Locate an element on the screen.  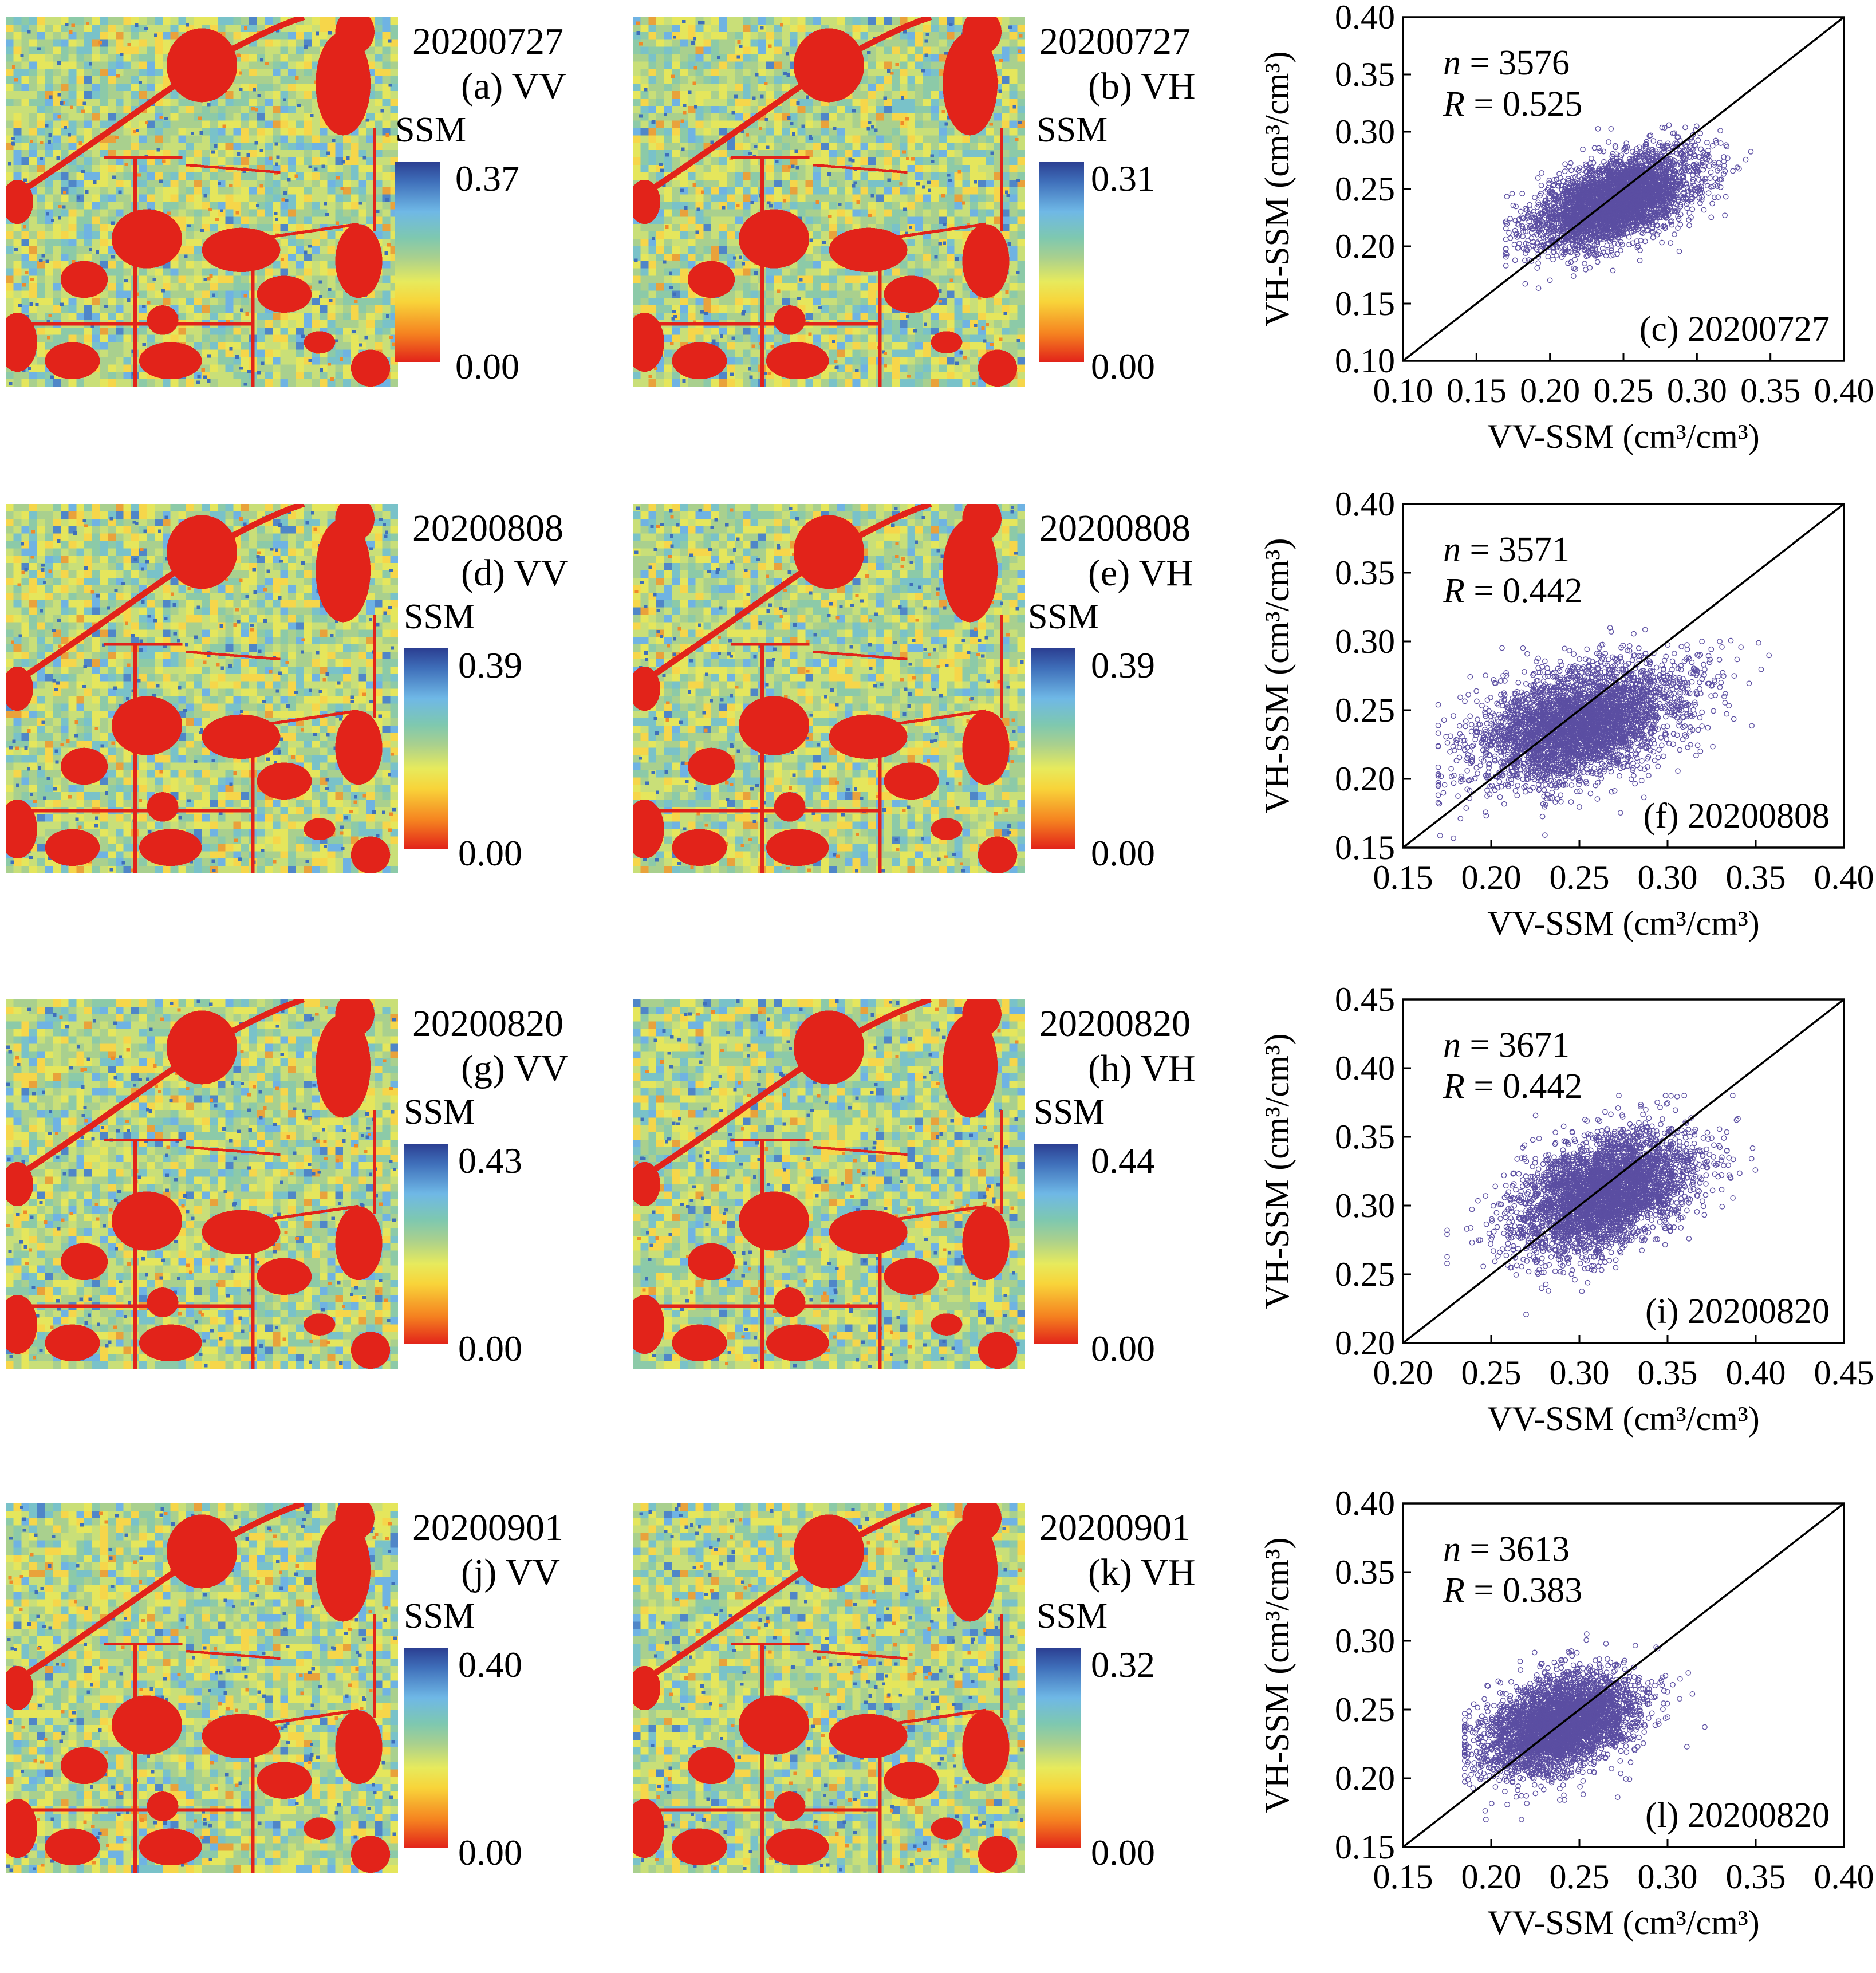
y-tick-label: 0.30 is located at coordinates (1365, 132).